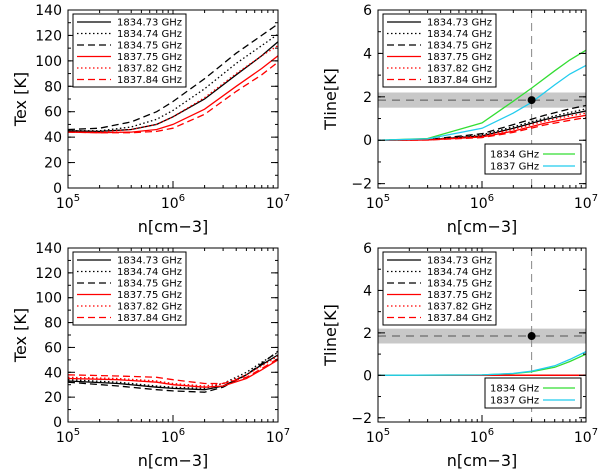  Describe the element at coordinates (330, 335) in the screenshot. I see `y-axis-label: Tline[K]` at that location.